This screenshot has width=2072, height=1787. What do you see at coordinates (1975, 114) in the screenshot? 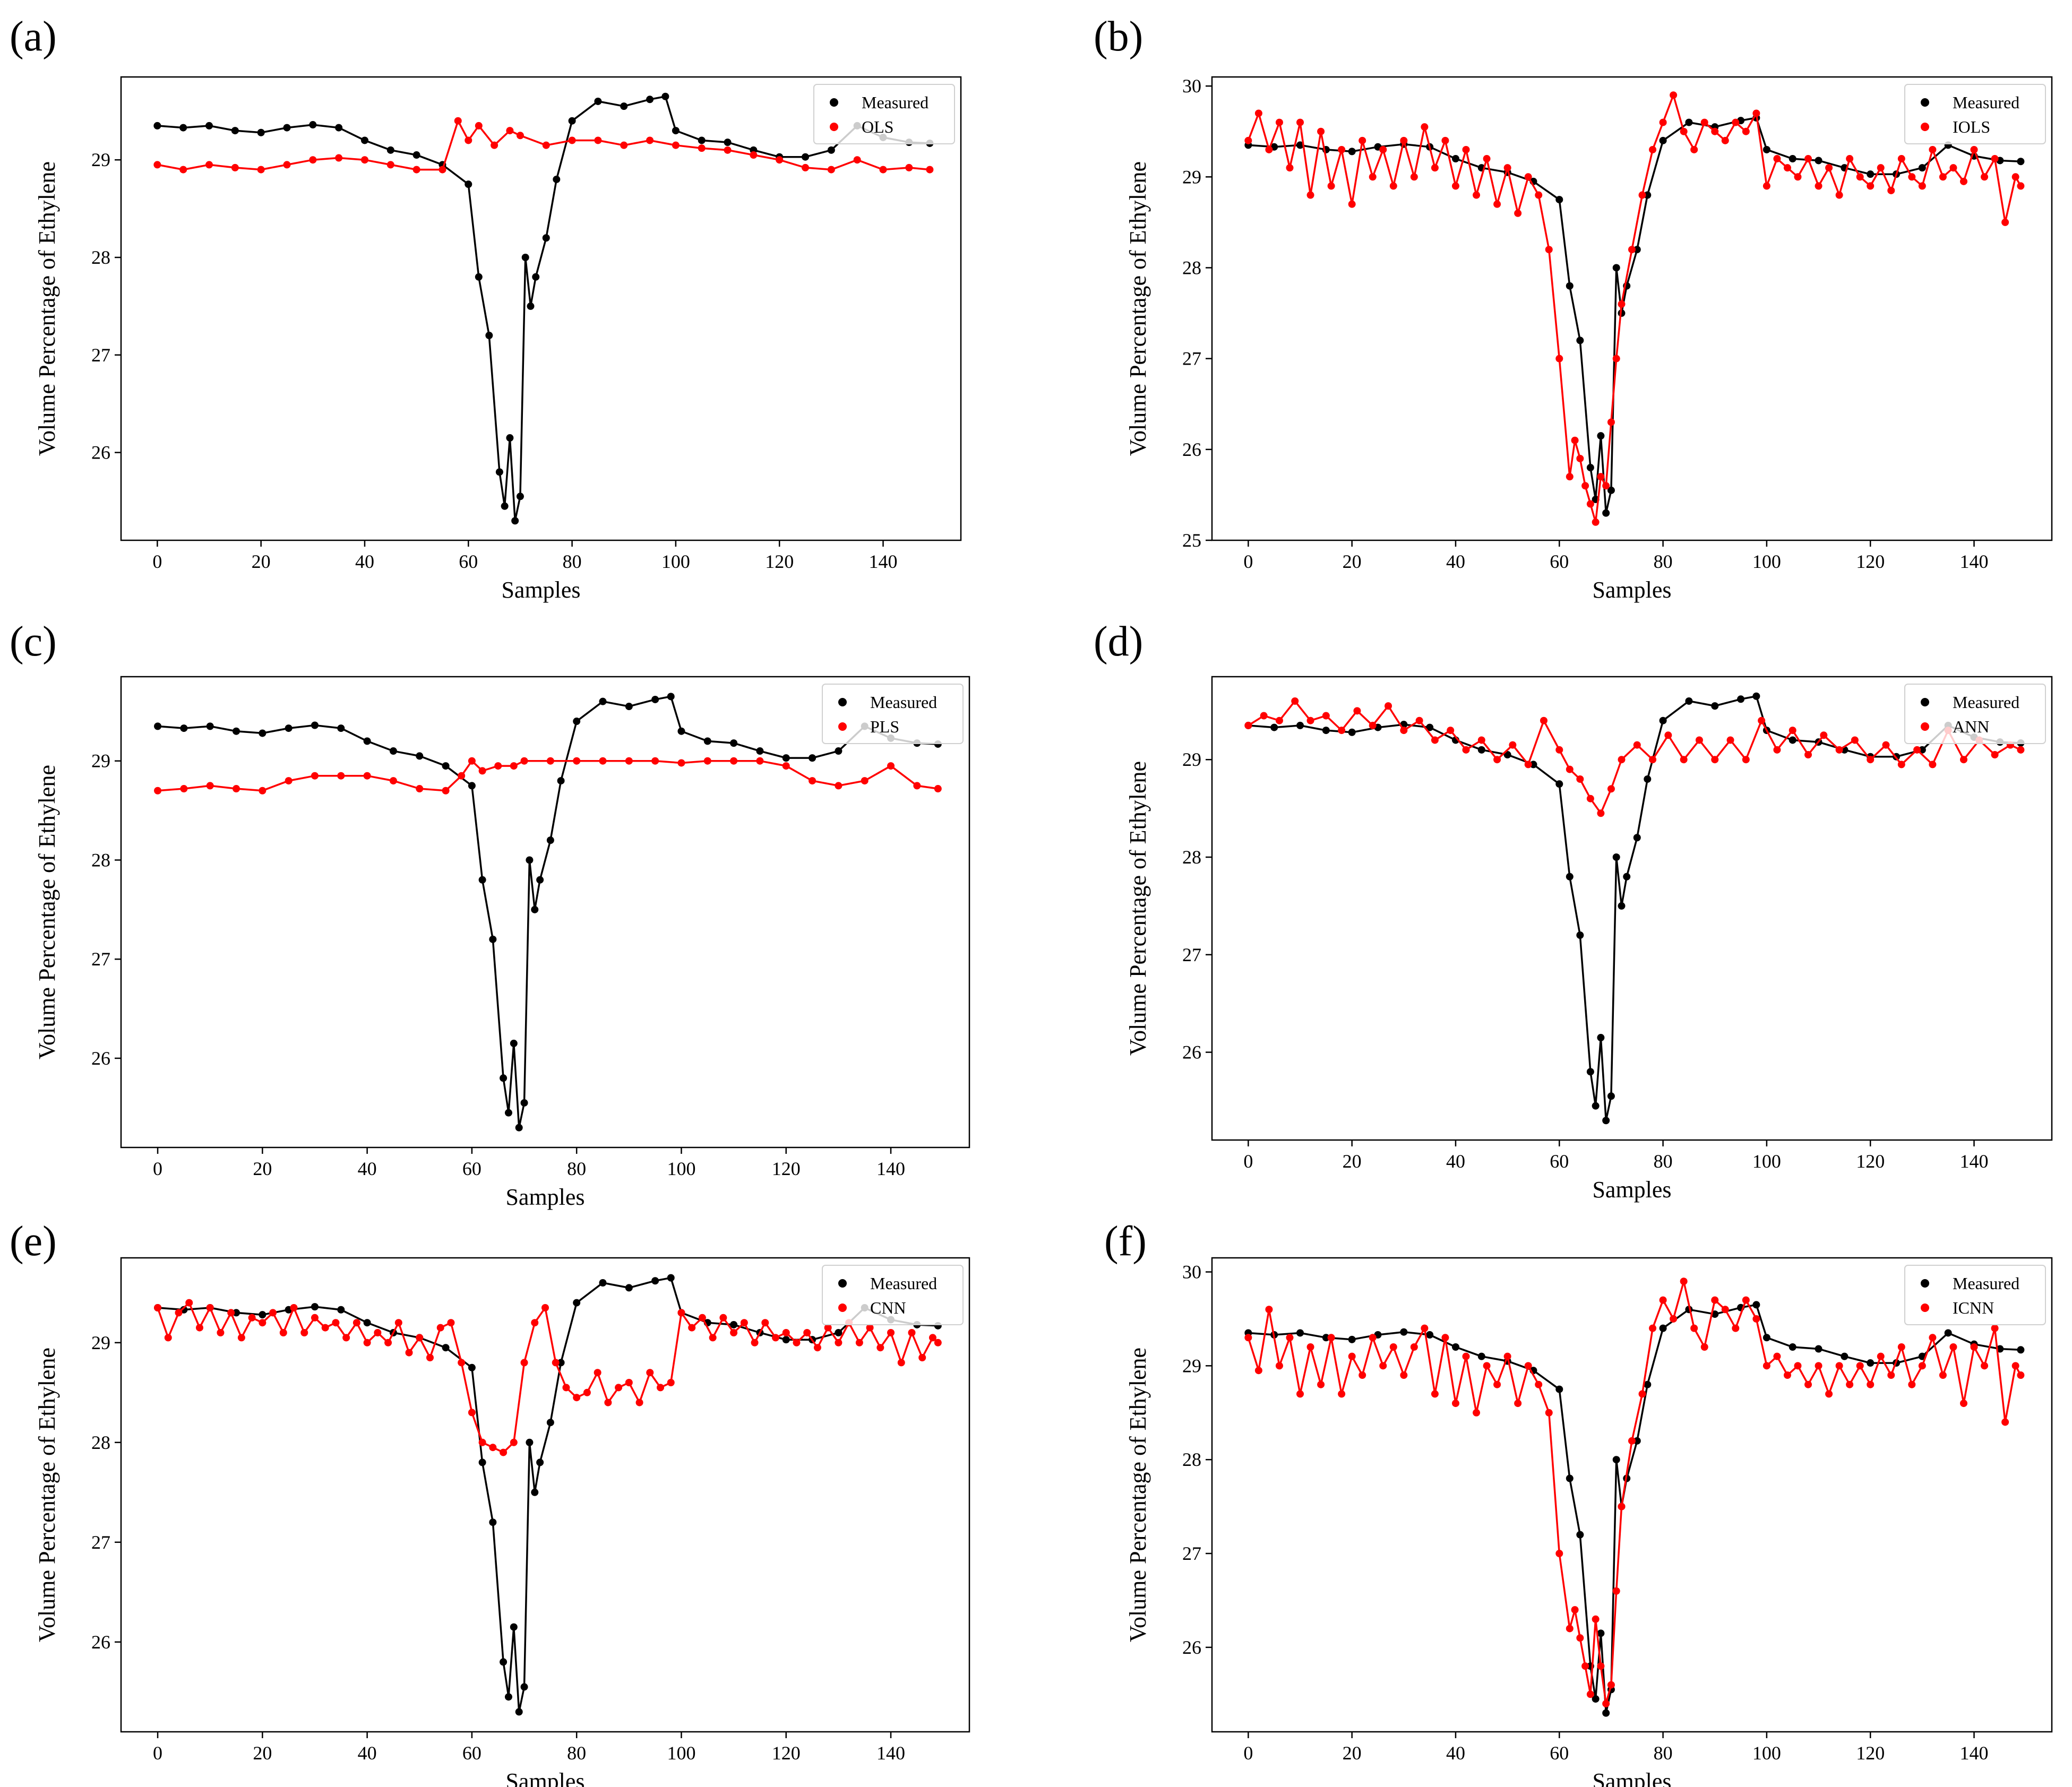
I see `legend` at bounding box center [1975, 114].